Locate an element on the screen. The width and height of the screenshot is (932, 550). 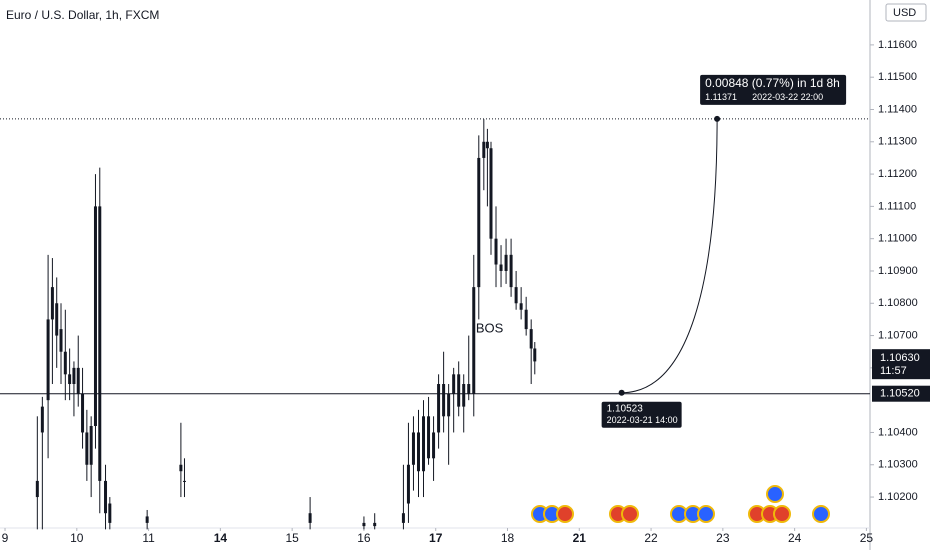
currency: USD is located at coordinates (904, 13).